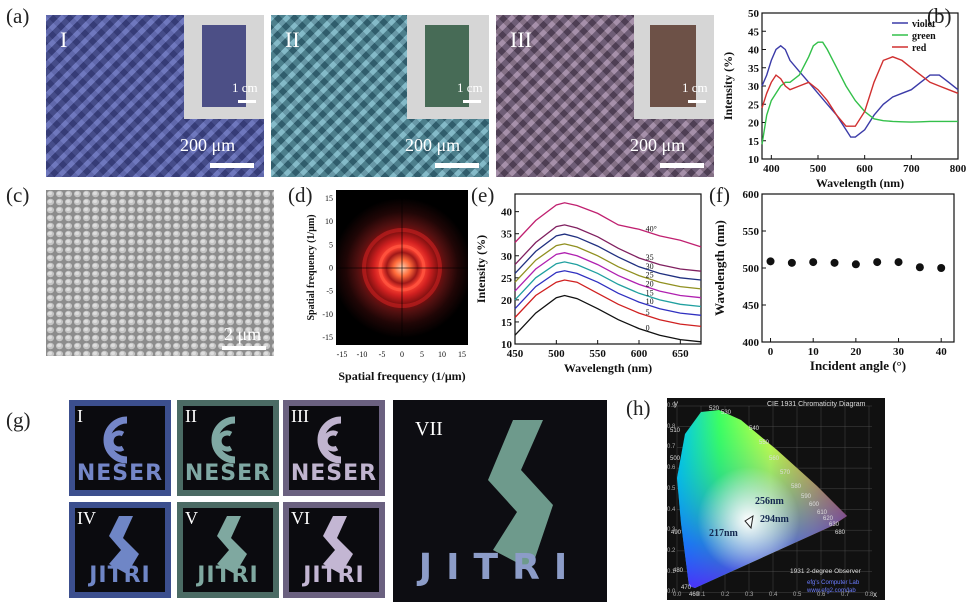  I want to click on x-tick-label: 650, so click(680, 354).